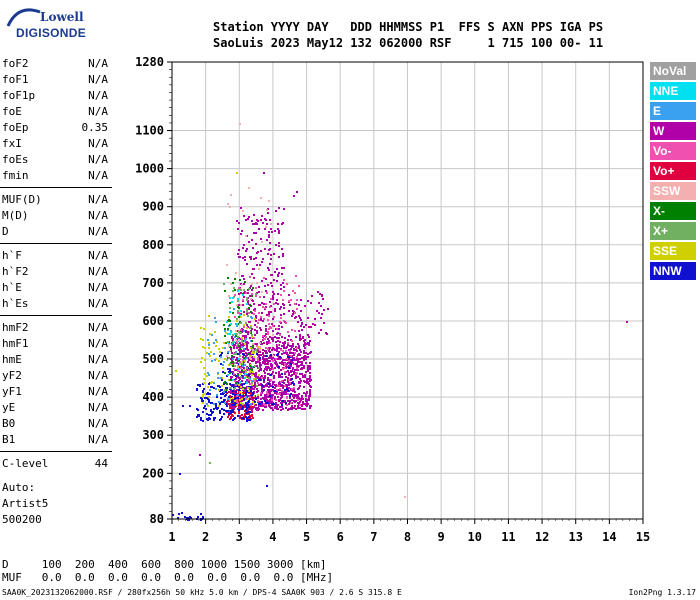 The height and width of the screenshot is (600, 700). Describe the element at coordinates (25, 504) in the screenshot. I see `autoscaling-info: Auto: Artist5 500200` at that location.